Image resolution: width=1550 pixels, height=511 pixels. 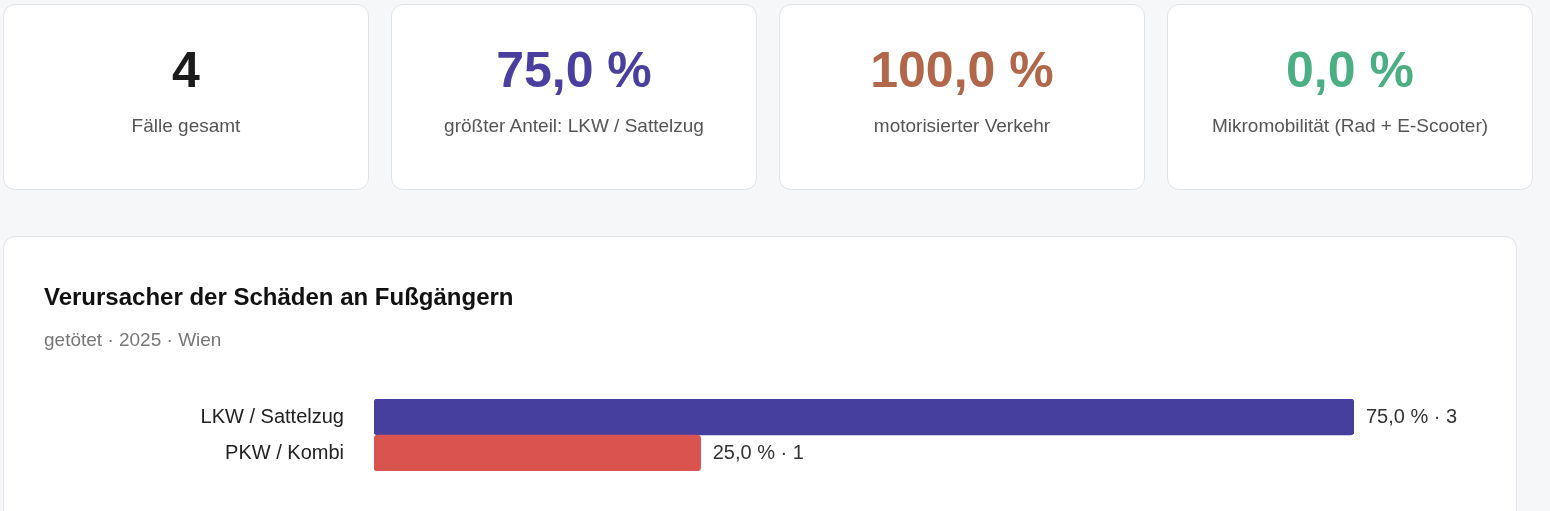 What do you see at coordinates (758, 451) in the screenshot?
I see `data-label: 25,0 % · 1` at bounding box center [758, 451].